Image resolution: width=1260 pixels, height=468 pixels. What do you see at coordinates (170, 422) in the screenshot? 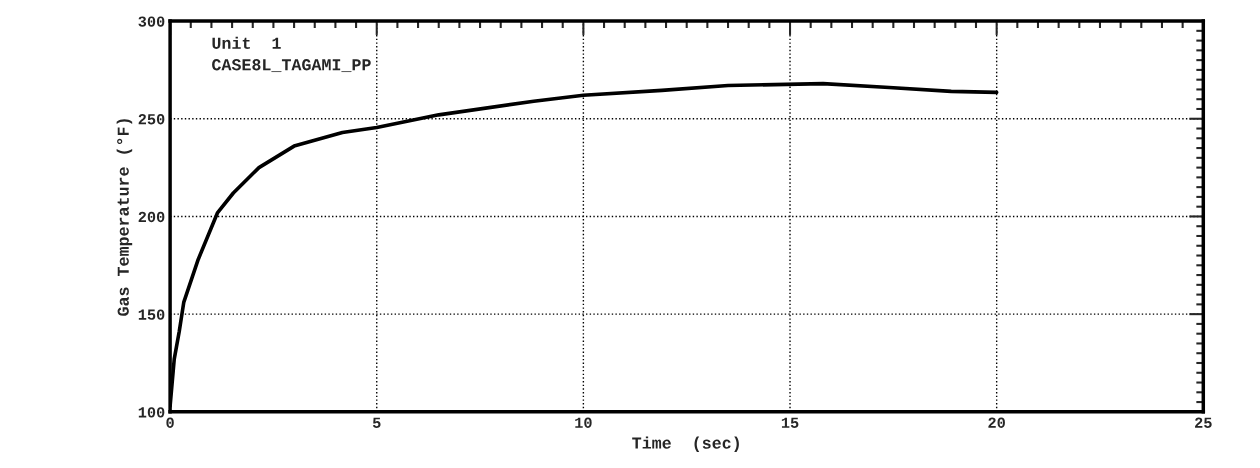
I see `x-tick-label: 0` at bounding box center [170, 422].